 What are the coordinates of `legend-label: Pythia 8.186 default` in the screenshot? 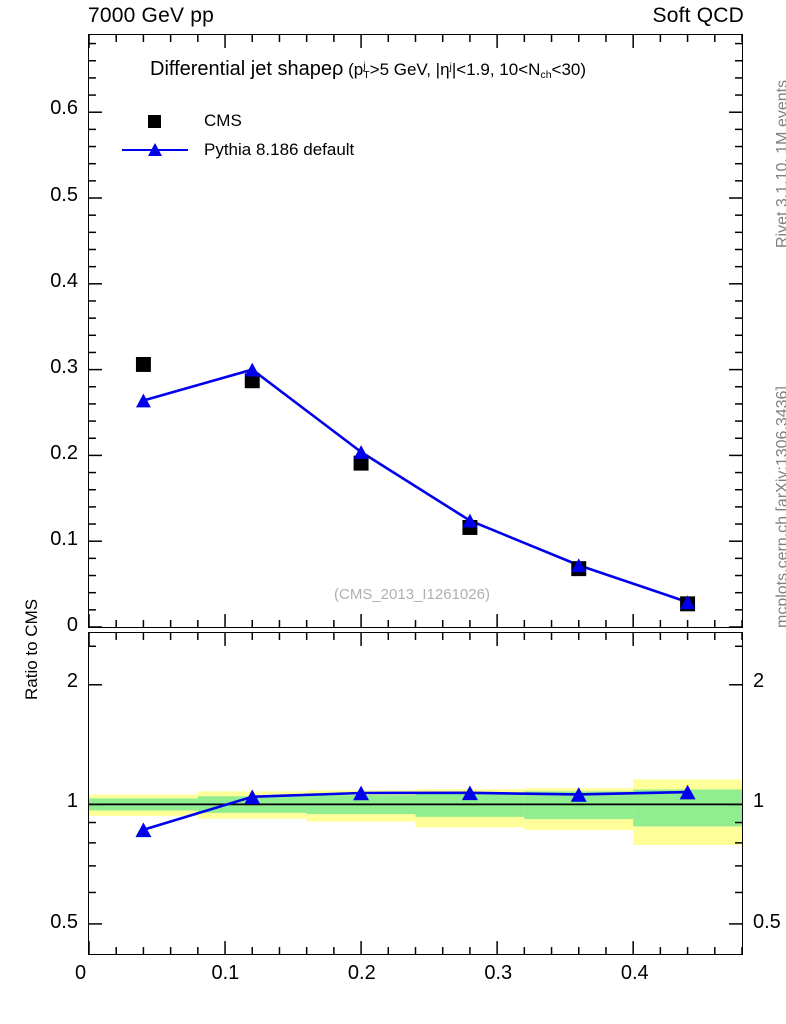 It's located at (279, 149).